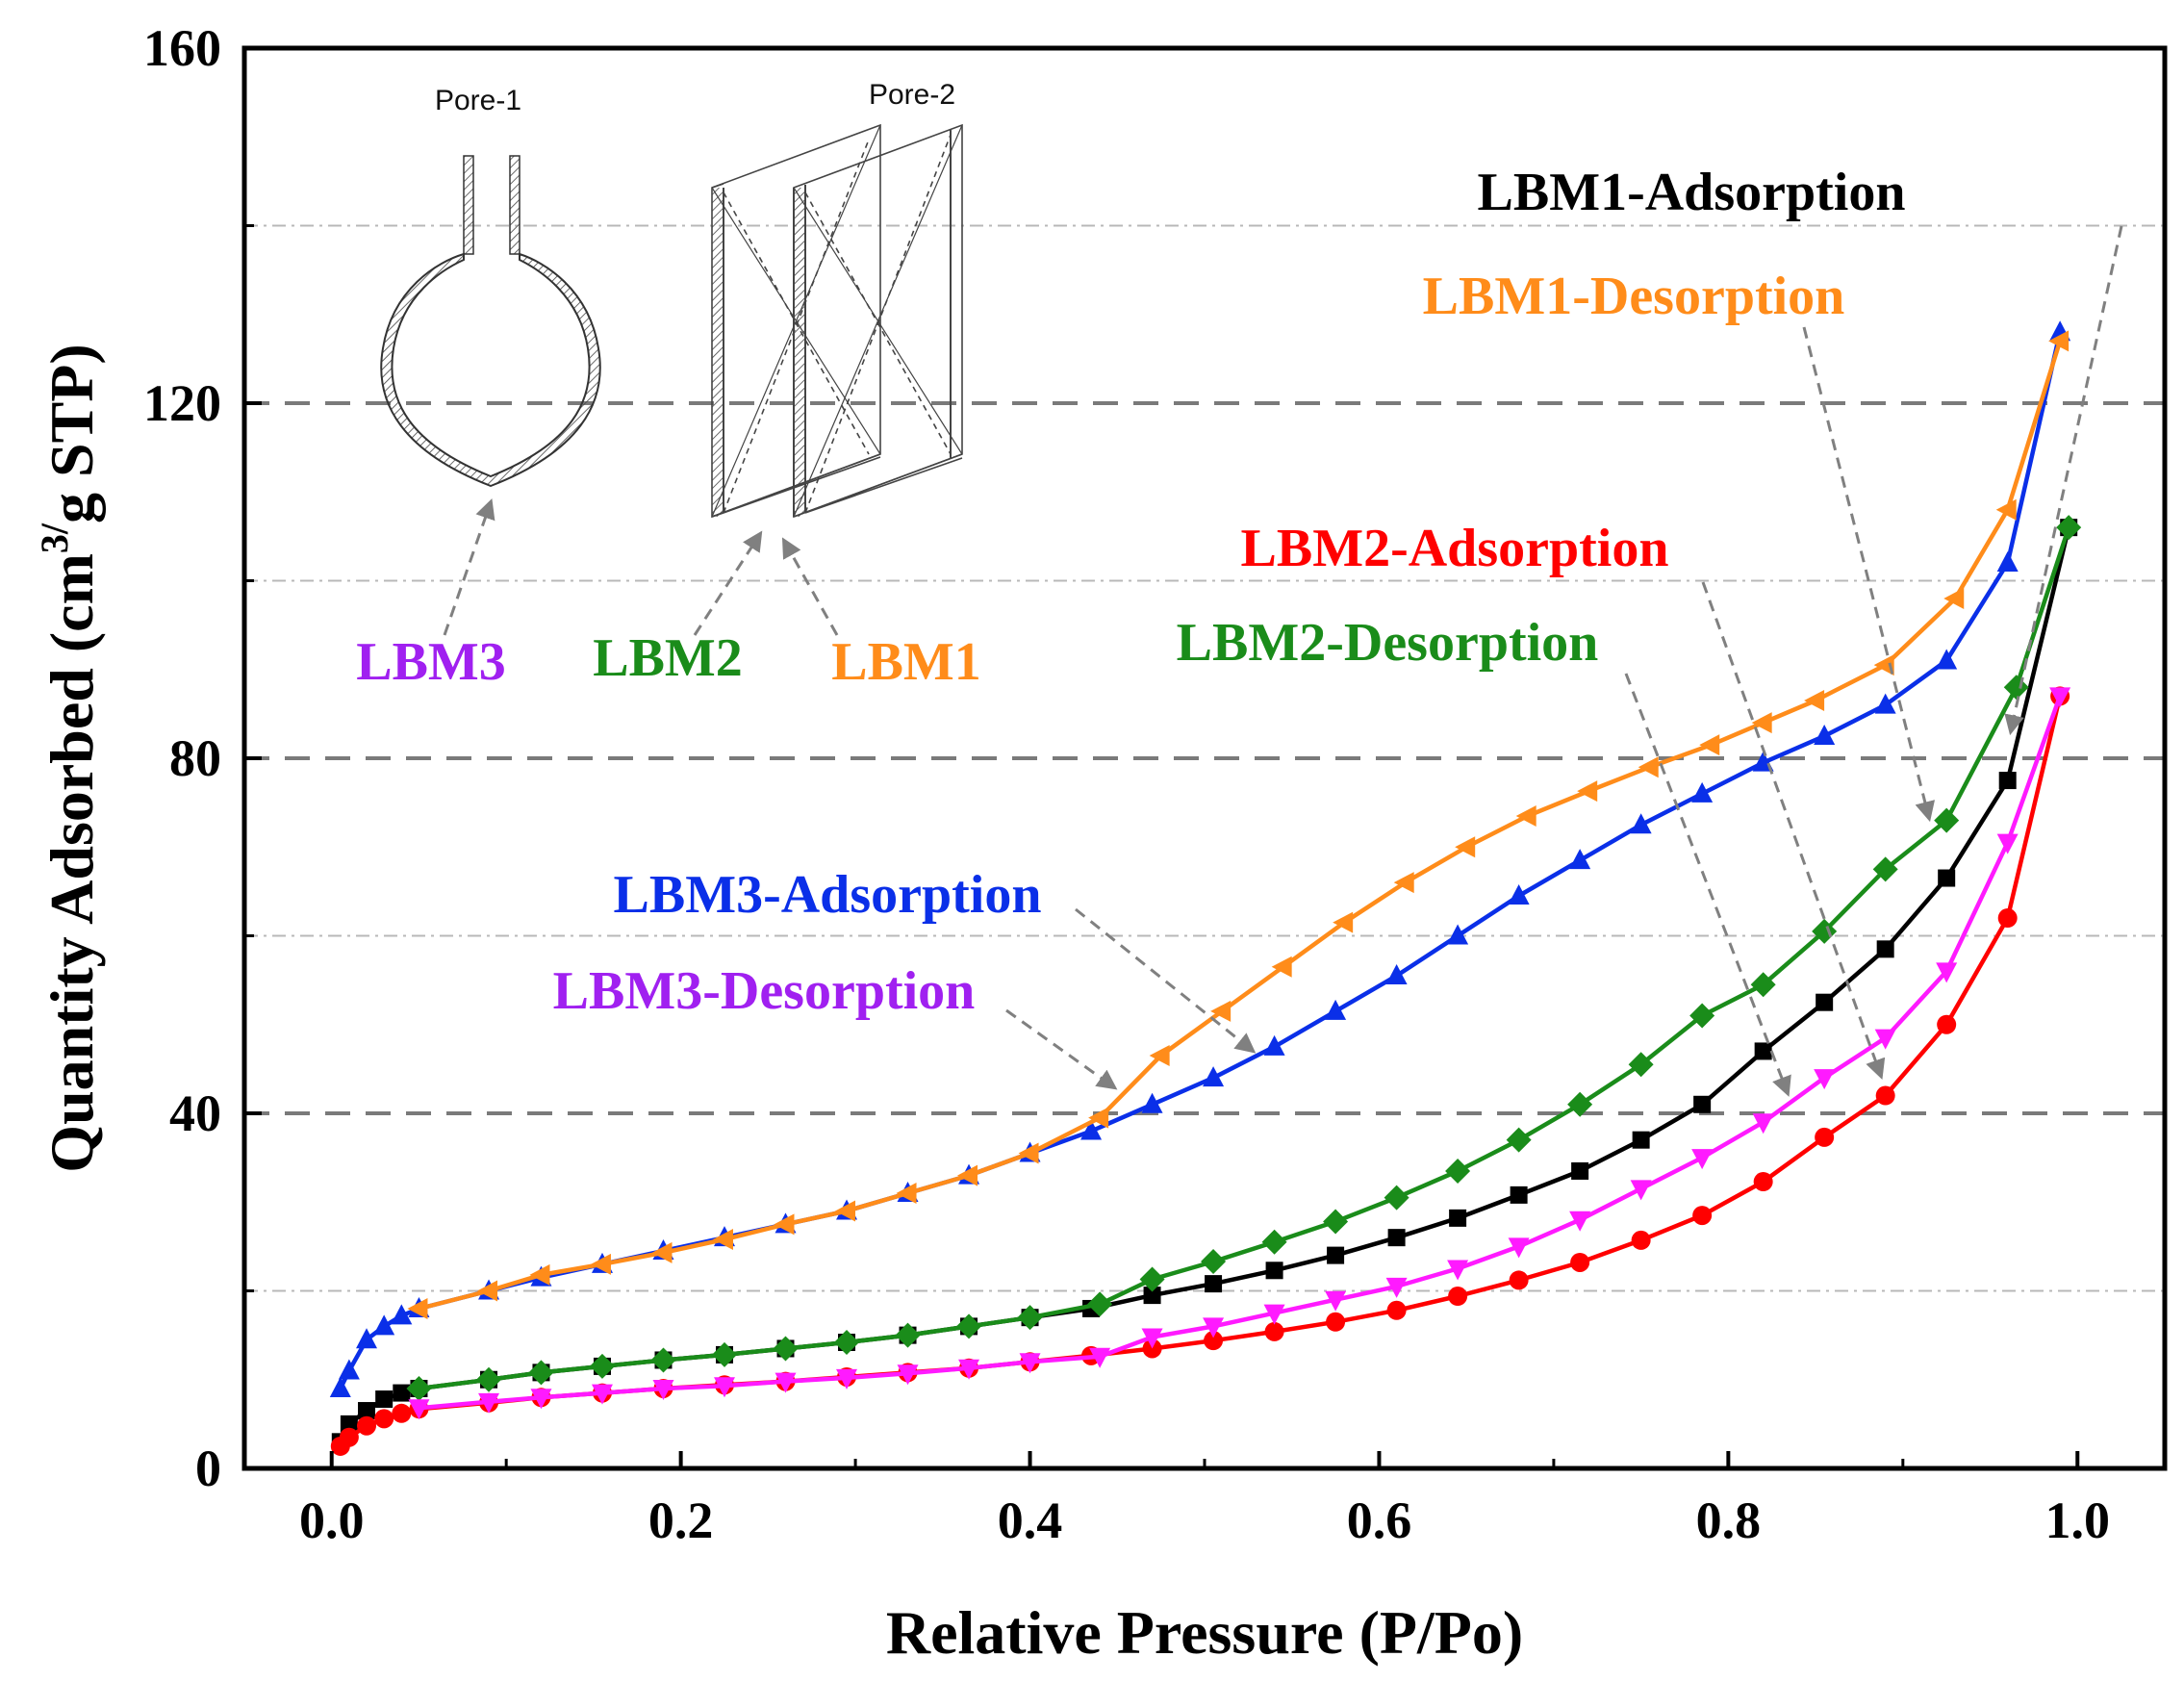 The width and height of the screenshot is (2184, 1708). What do you see at coordinates (1794, 830) in the screenshot?
I see `arrow-lbm2-adsorption` at bounding box center [1794, 830].